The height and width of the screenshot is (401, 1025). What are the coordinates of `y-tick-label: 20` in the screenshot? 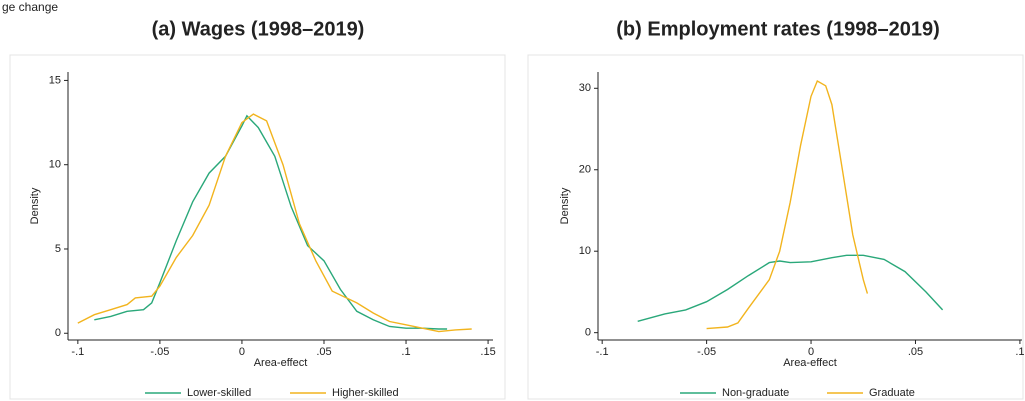 It's located at (585, 170).